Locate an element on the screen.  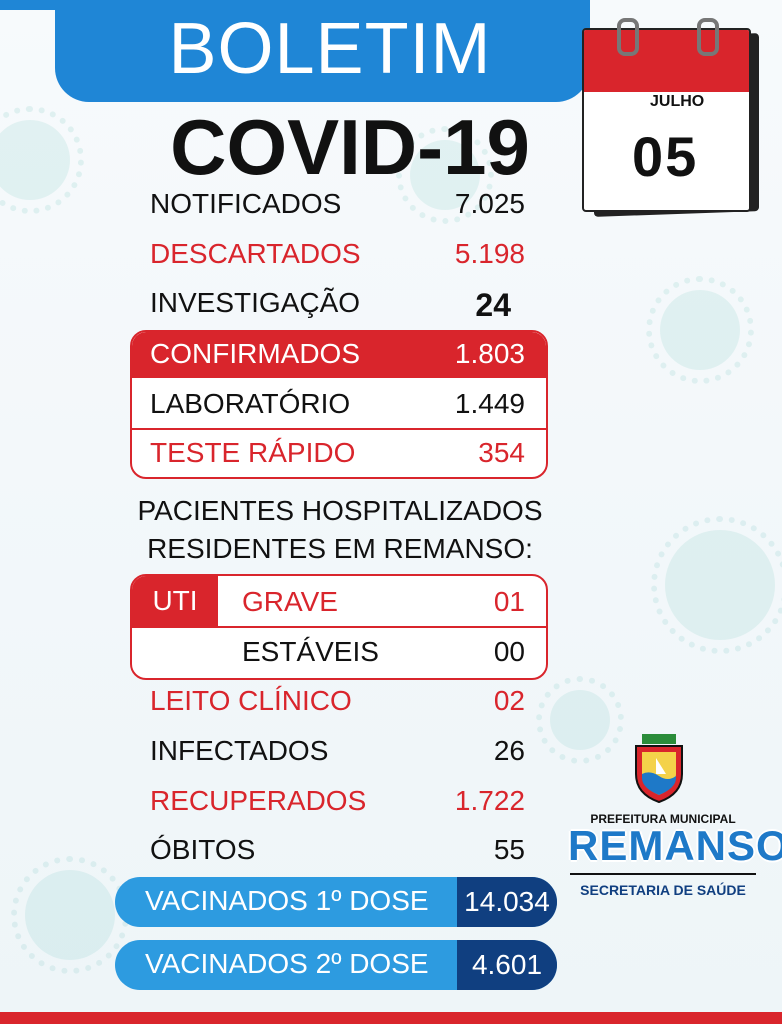
stat-row-descartados: DESCARTADOS 5.198 is located at coordinates (337, 260).